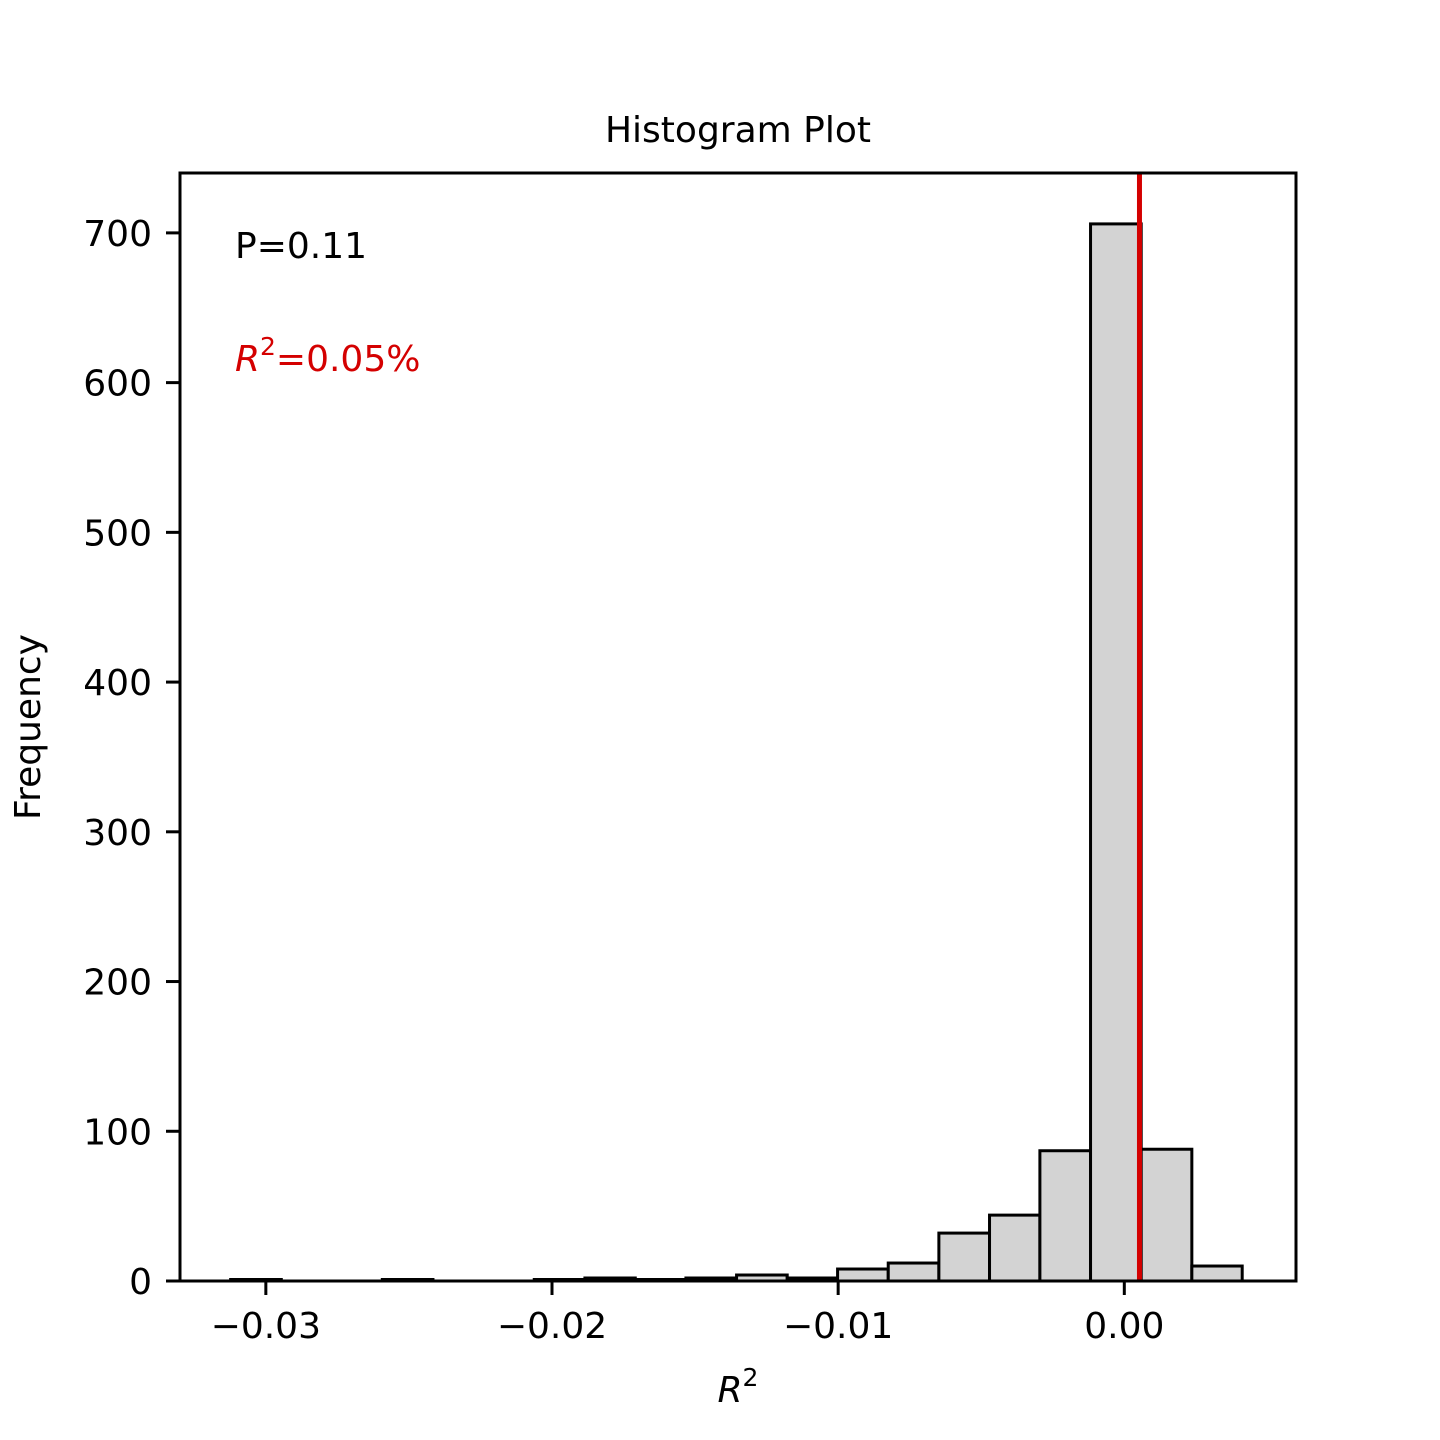  What do you see at coordinates (117, 533) in the screenshot?
I see `y-tick-label: 500` at bounding box center [117, 533].